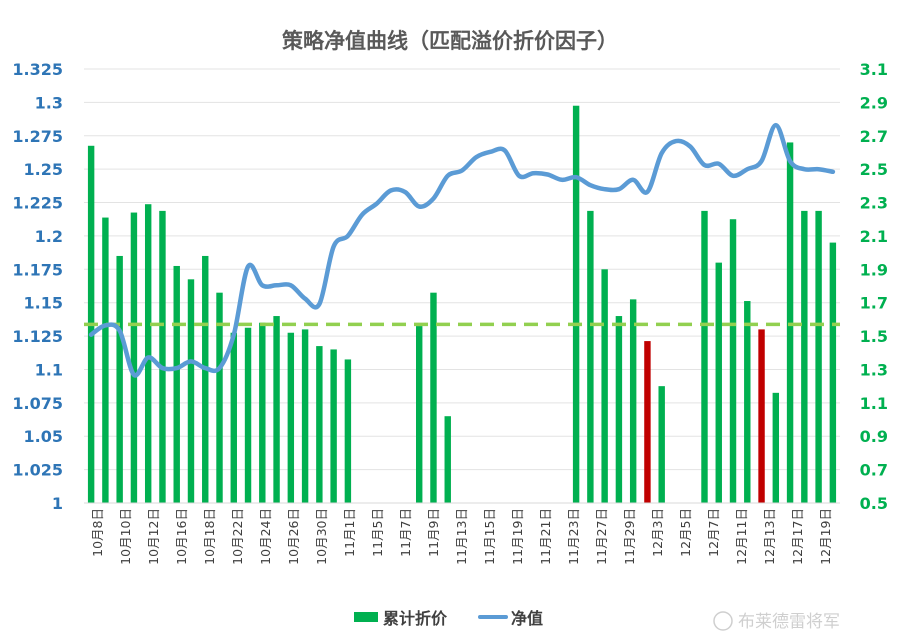 The width and height of the screenshot is (901, 642). I want to click on y-left-tick-label: 1.025, so click(37, 470).